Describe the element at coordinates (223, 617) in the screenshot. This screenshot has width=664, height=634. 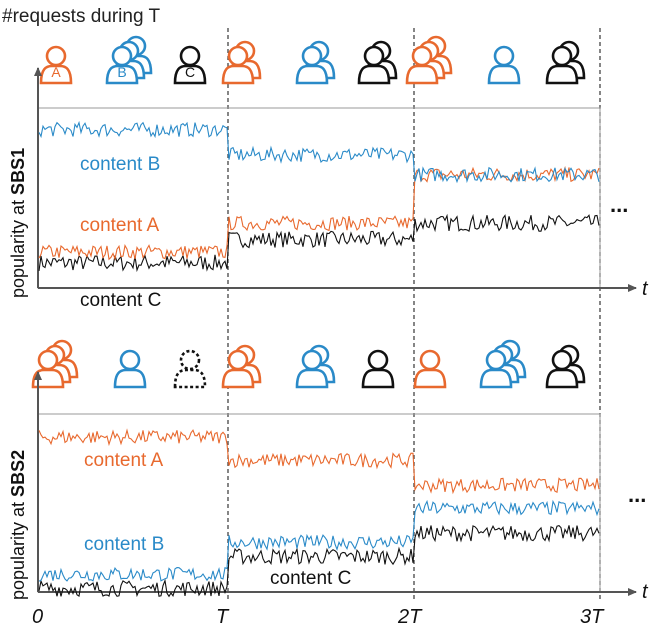
I see `tick-t: T` at that location.